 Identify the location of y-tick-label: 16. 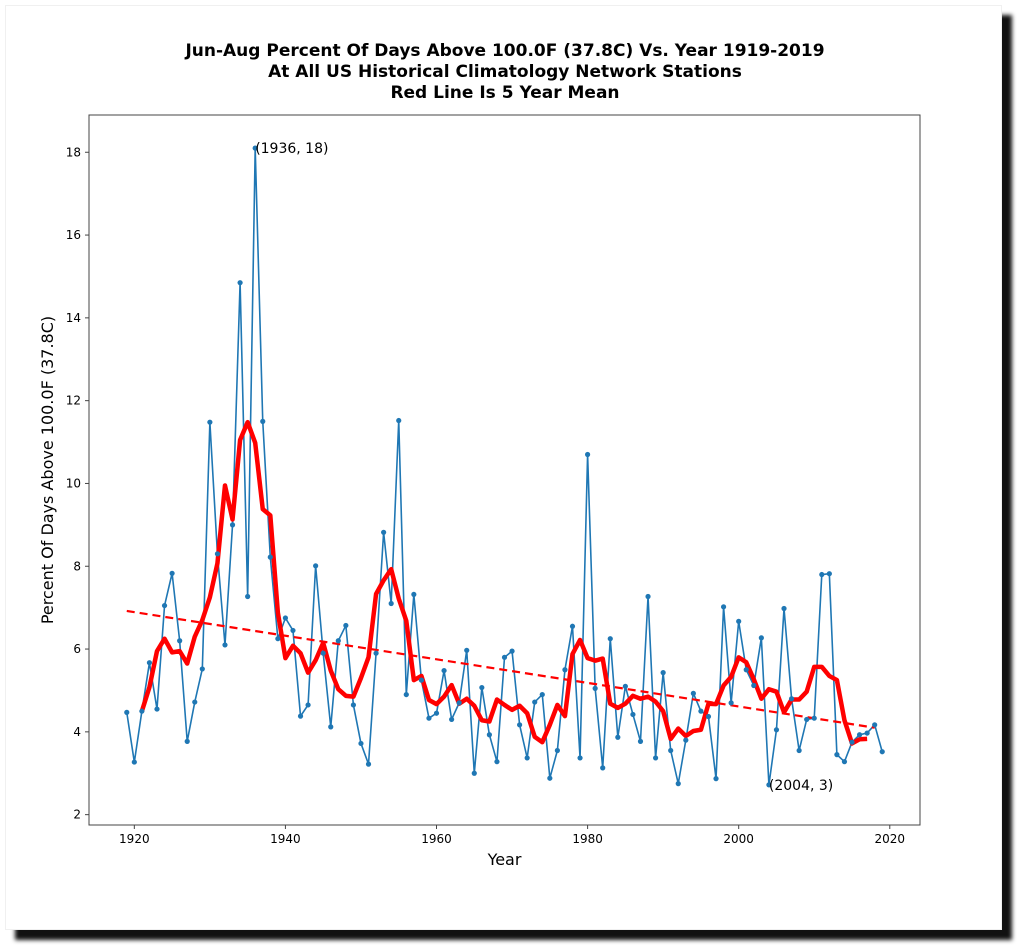
(73, 235).